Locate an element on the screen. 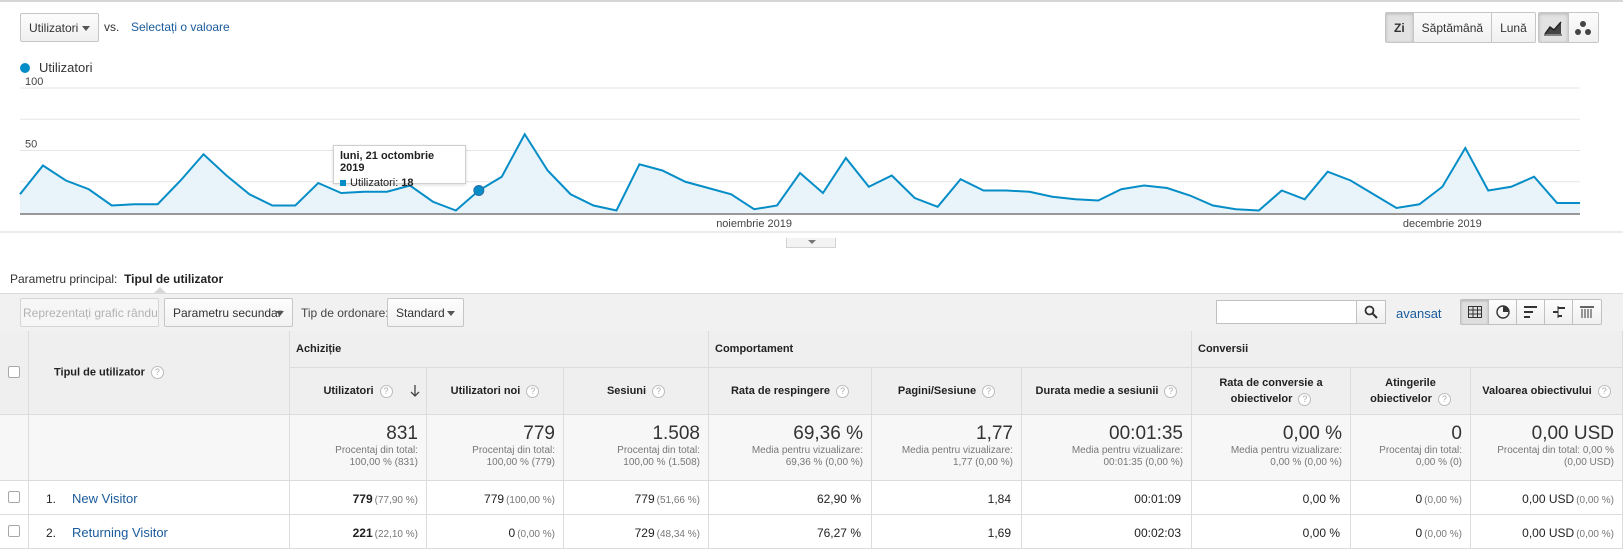  secondary-dimension-label: Parametru secundar is located at coordinates (227, 313).